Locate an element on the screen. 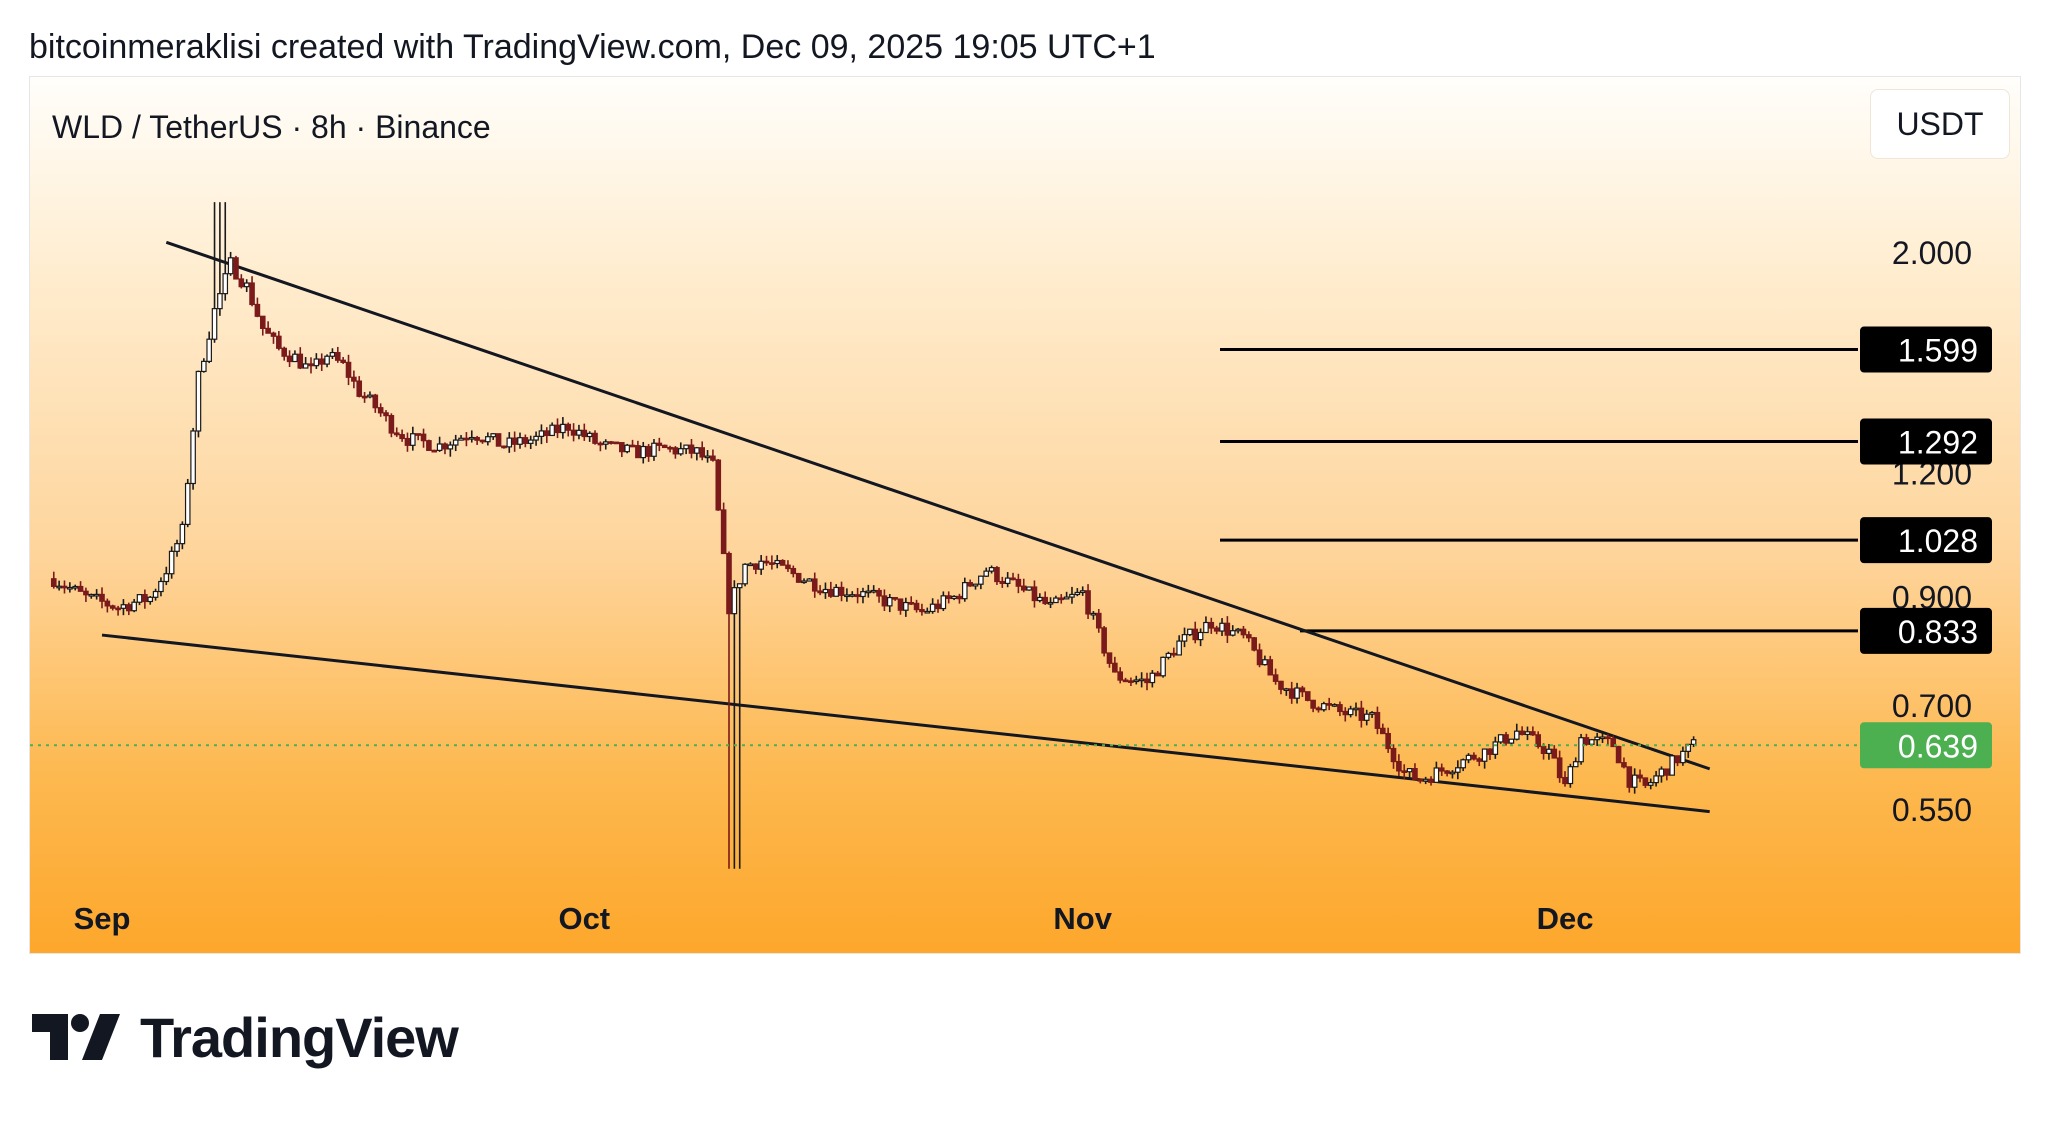  tradingview-logo-icon is located at coordinates (76, 1037).